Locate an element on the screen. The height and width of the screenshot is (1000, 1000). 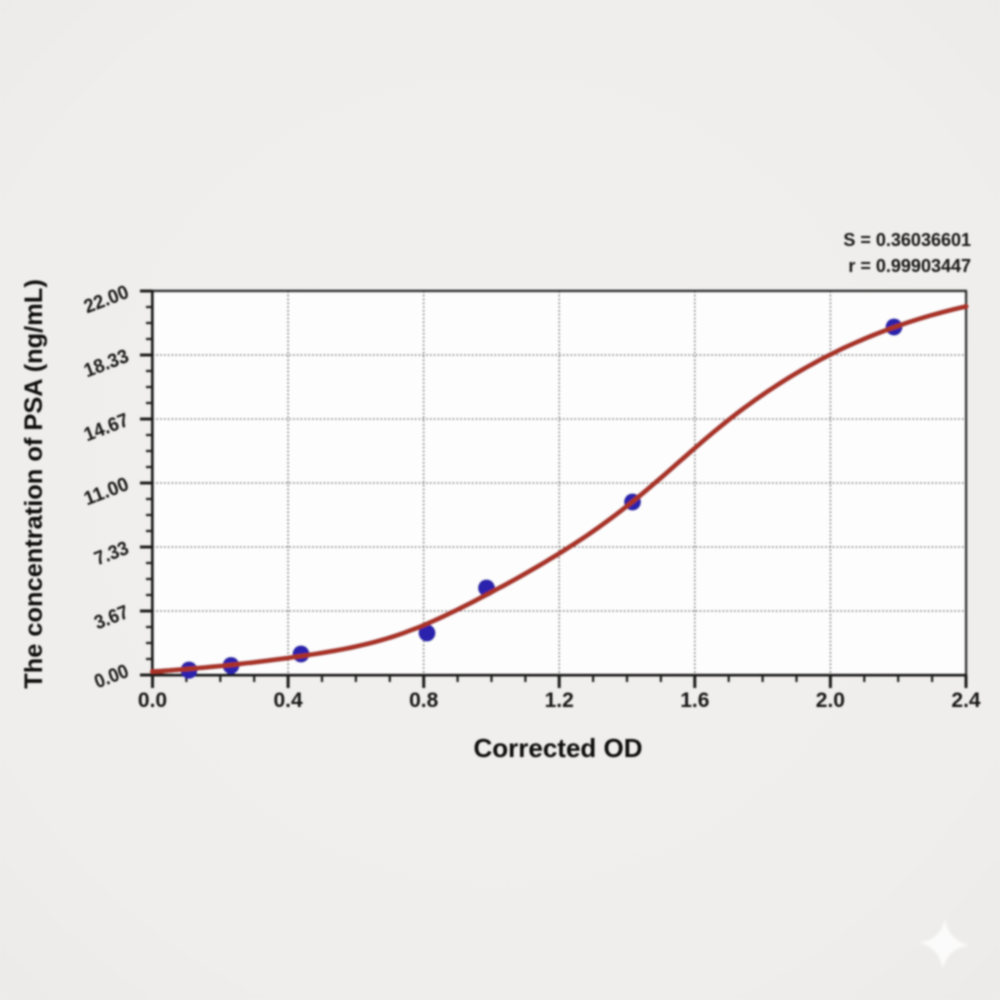
svg-text: 2.0 is located at coordinates (830, 700).